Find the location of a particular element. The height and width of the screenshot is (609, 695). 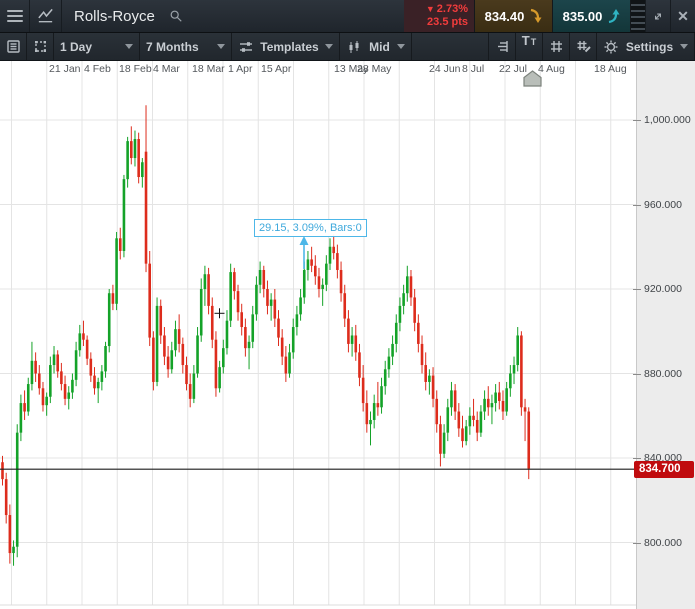

interval-dropdown: 1 Day is located at coordinates (97, 46).